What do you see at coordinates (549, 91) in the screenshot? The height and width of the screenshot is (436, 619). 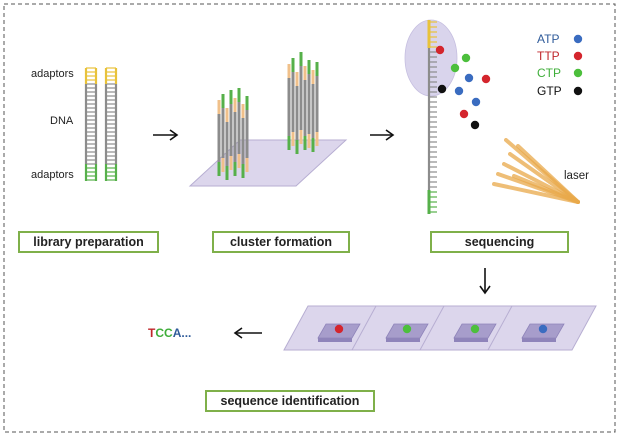 I see `legend-gtp: GTP` at bounding box center [549, 91].